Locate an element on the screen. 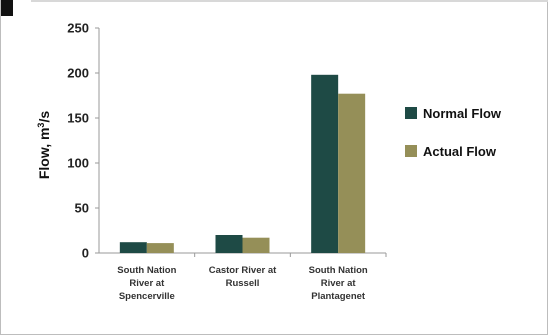 This screenshot has height=335, width=548. legend: Normal Flow Actual Flow is located at coordinates (453, 132).